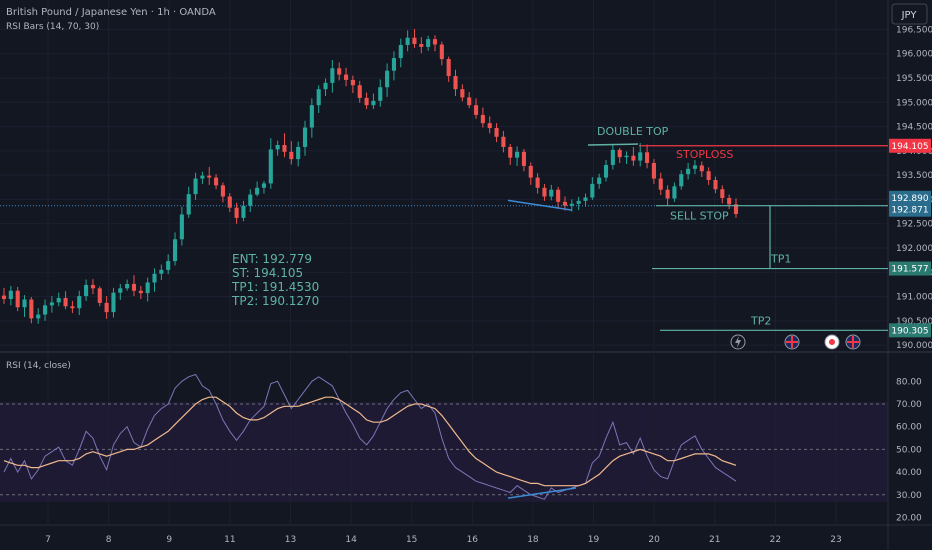  I want to click on japan-flag-icon, so click(832, 342).